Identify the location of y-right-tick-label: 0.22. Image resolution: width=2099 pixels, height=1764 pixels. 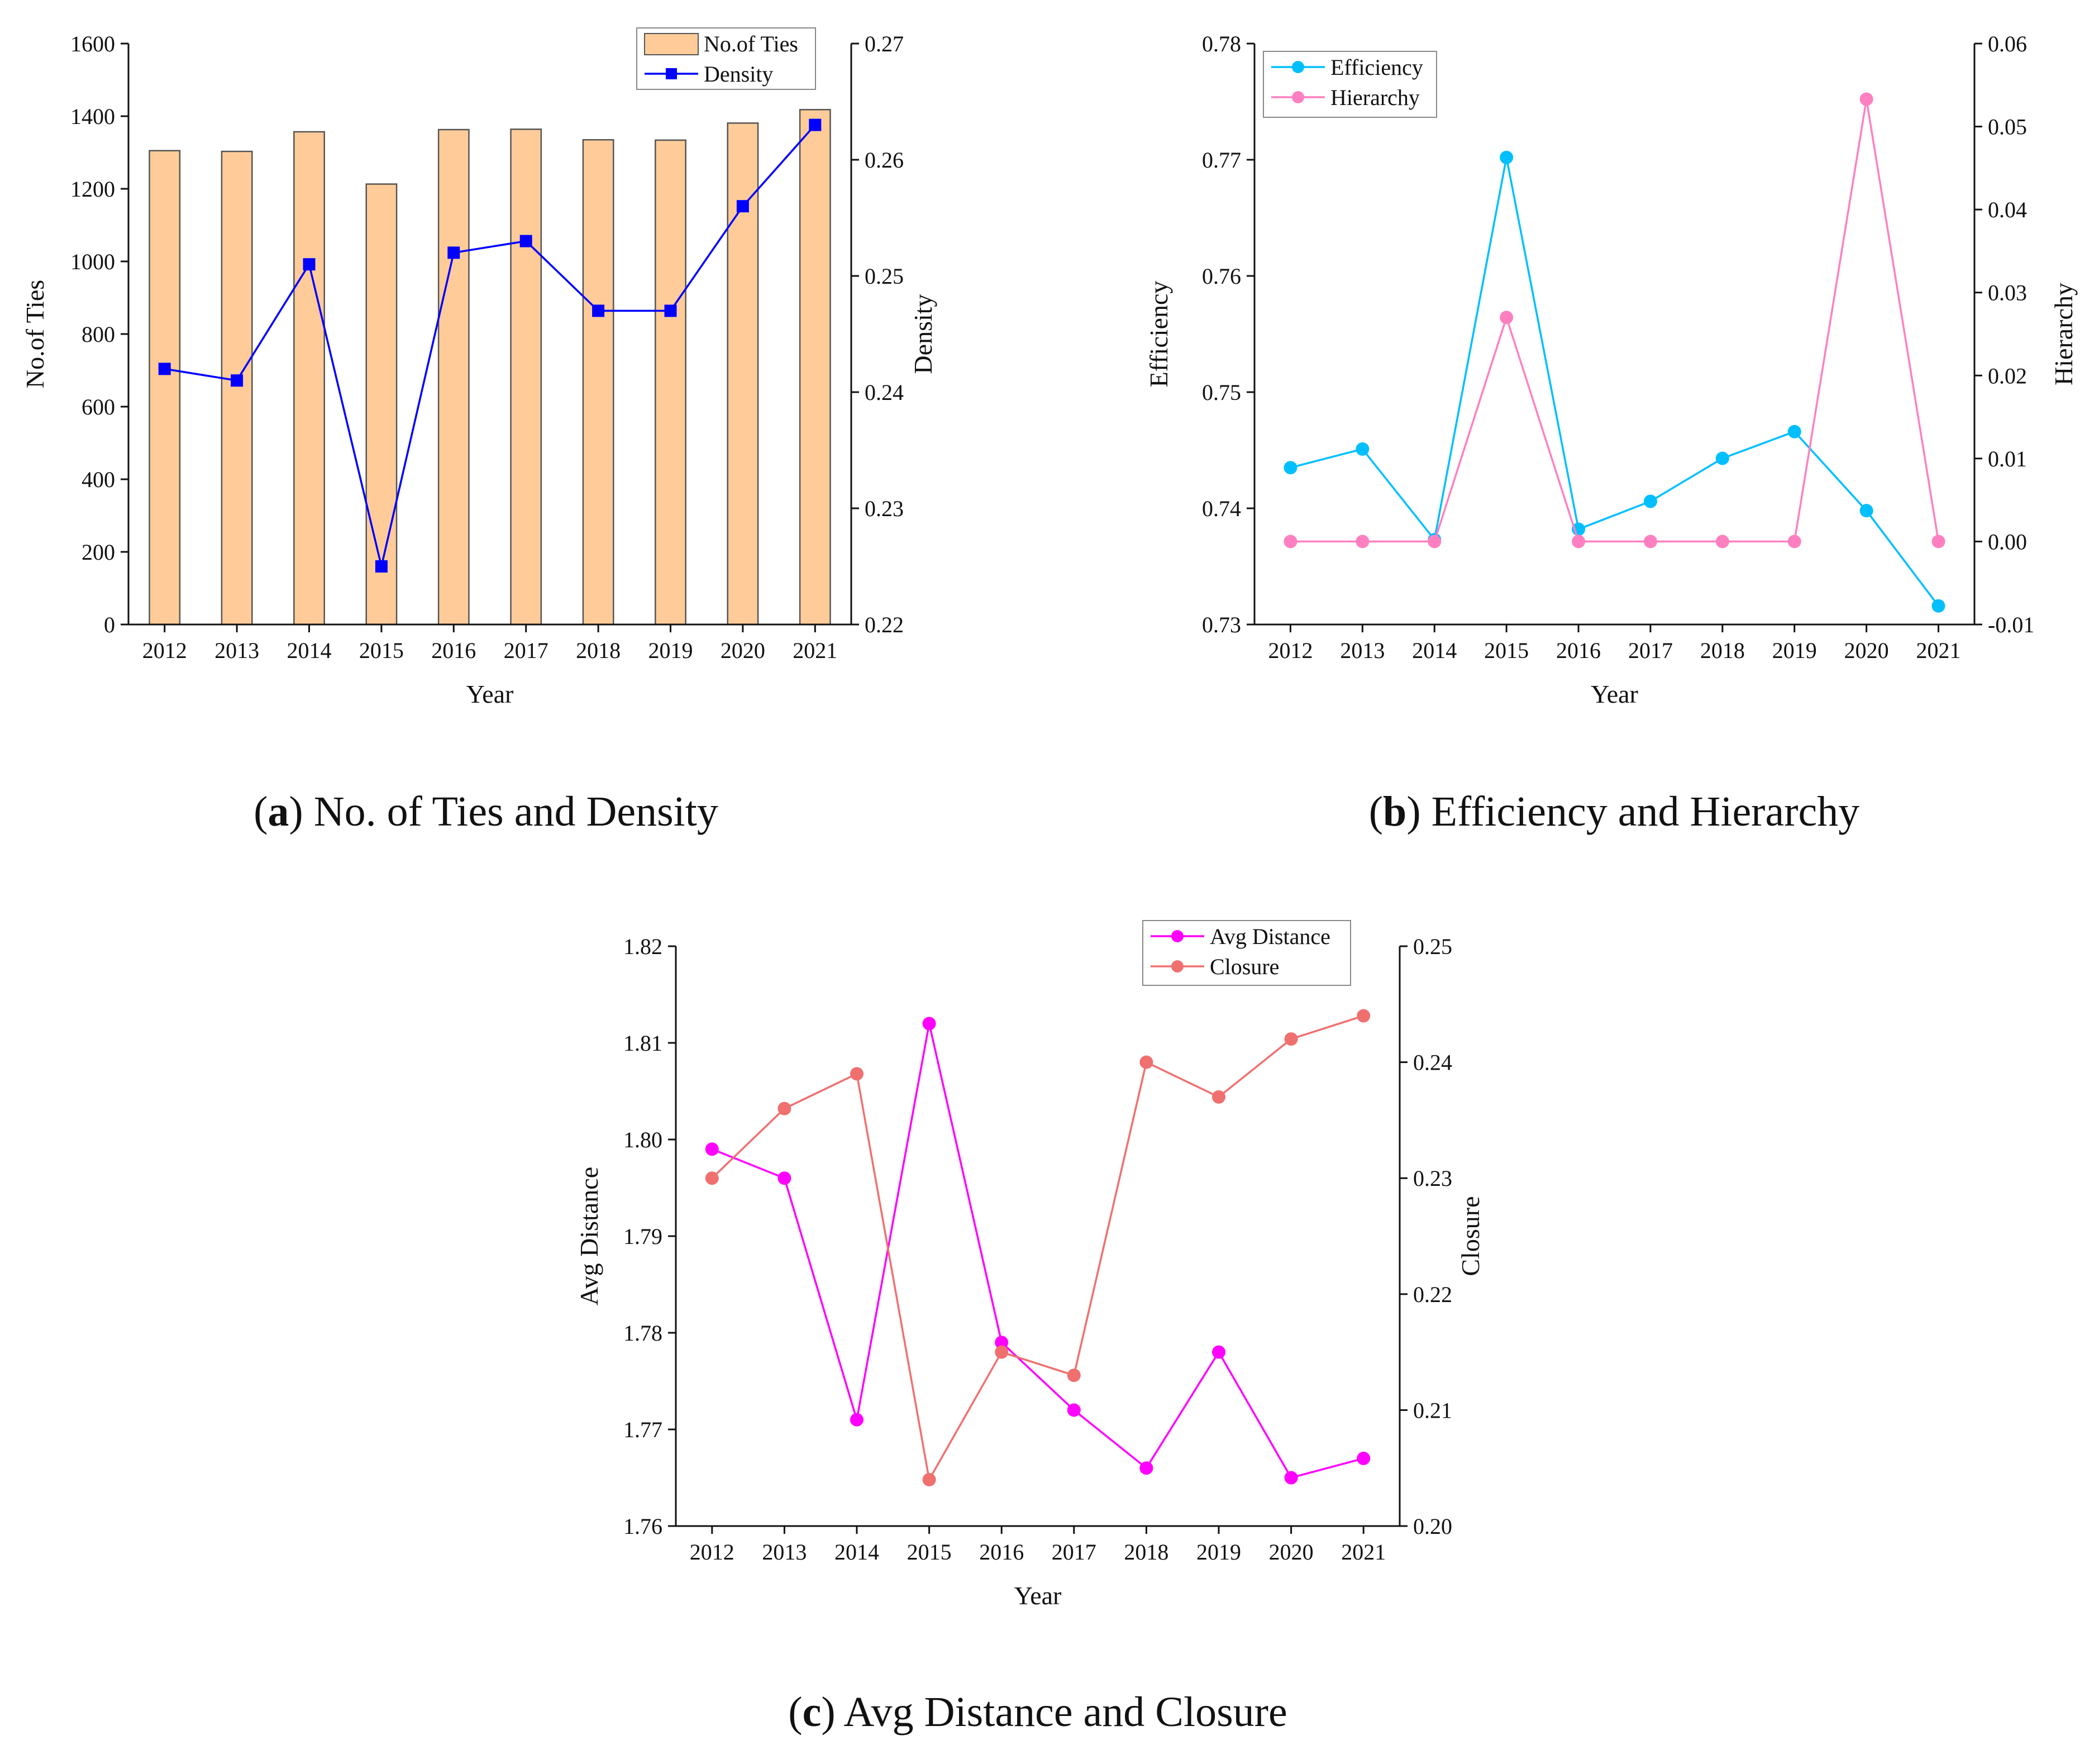
(884, 624).